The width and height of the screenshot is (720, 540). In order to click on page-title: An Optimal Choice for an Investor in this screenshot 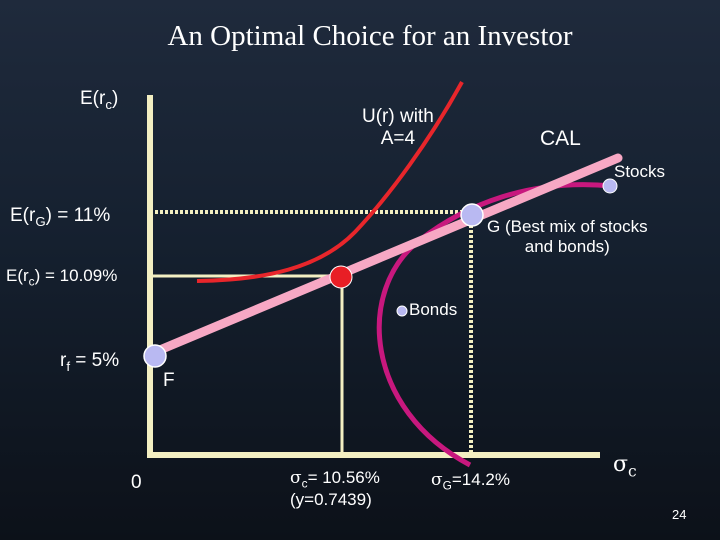, I will do `click(370, 36)`.